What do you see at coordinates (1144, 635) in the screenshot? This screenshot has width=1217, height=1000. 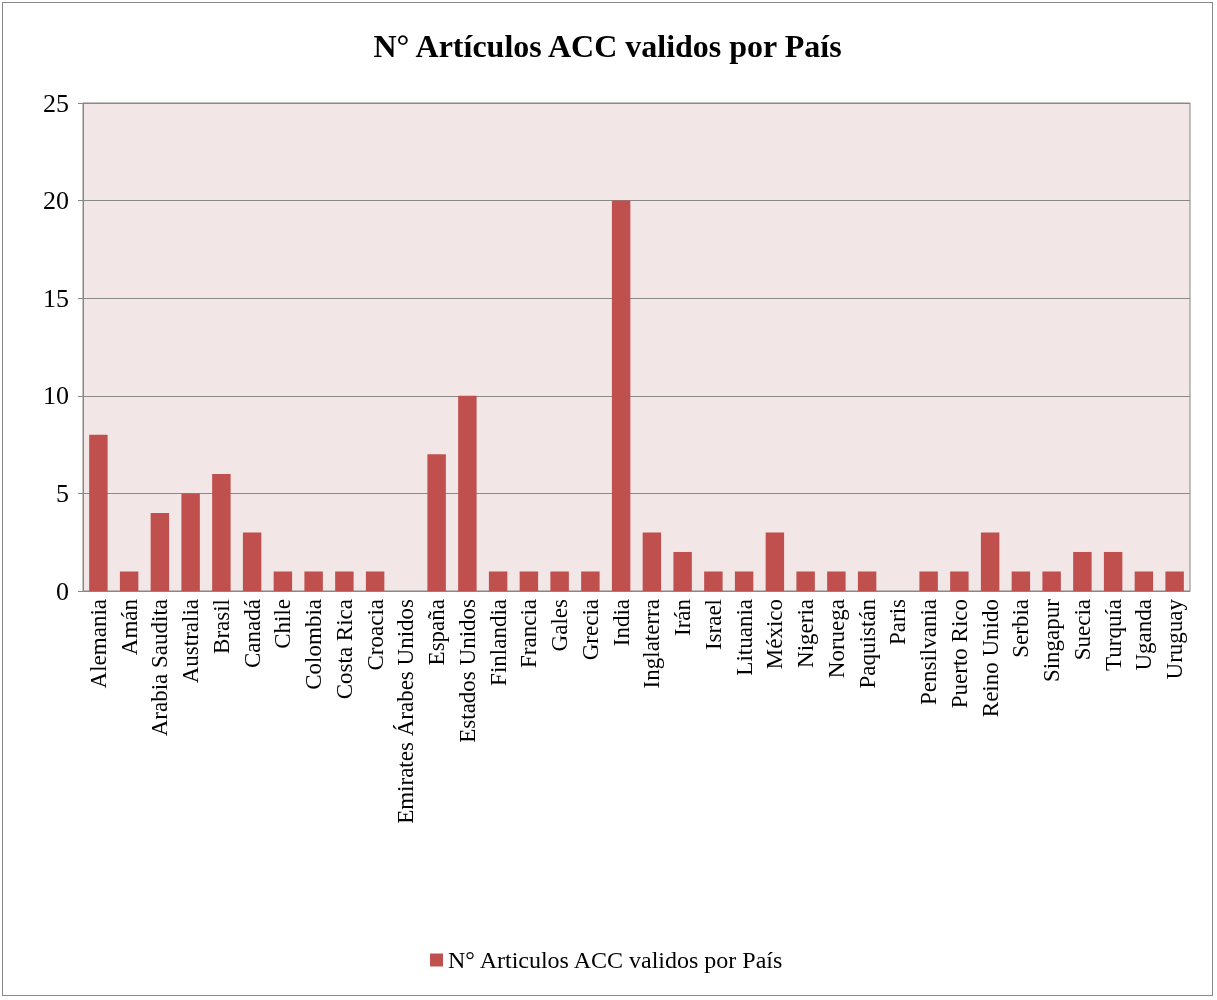 I see `x-tick-label: Uganda` at bounding box center [1144, 635].